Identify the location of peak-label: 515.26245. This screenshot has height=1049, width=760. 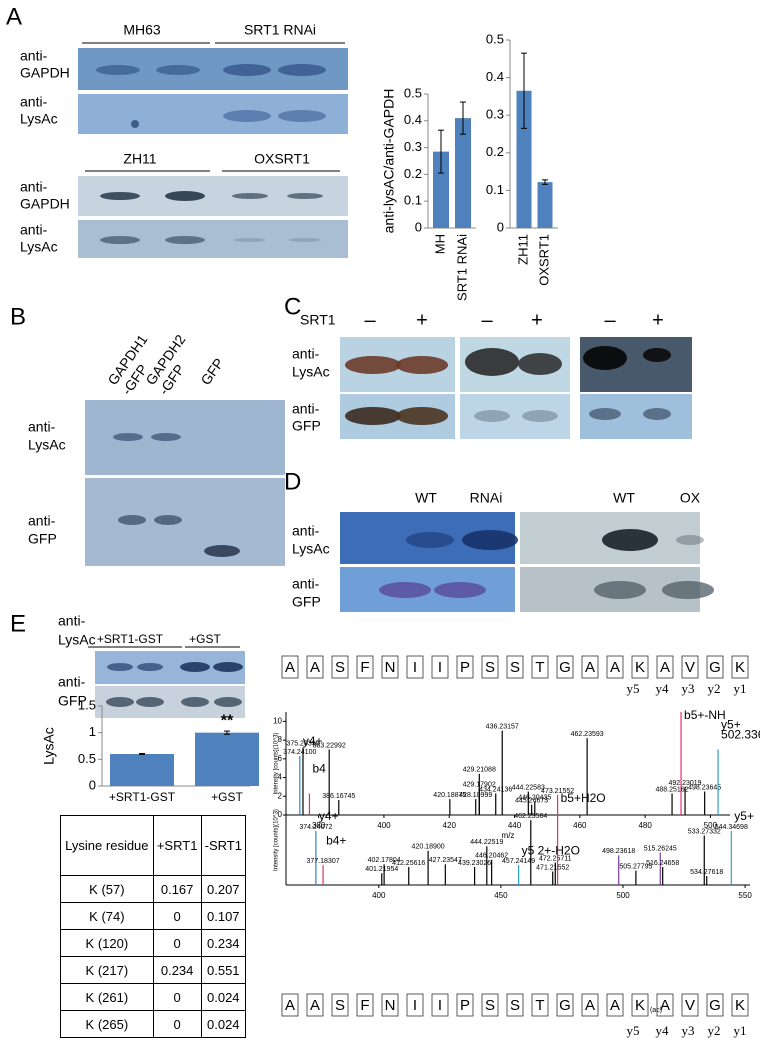
(660, 848).